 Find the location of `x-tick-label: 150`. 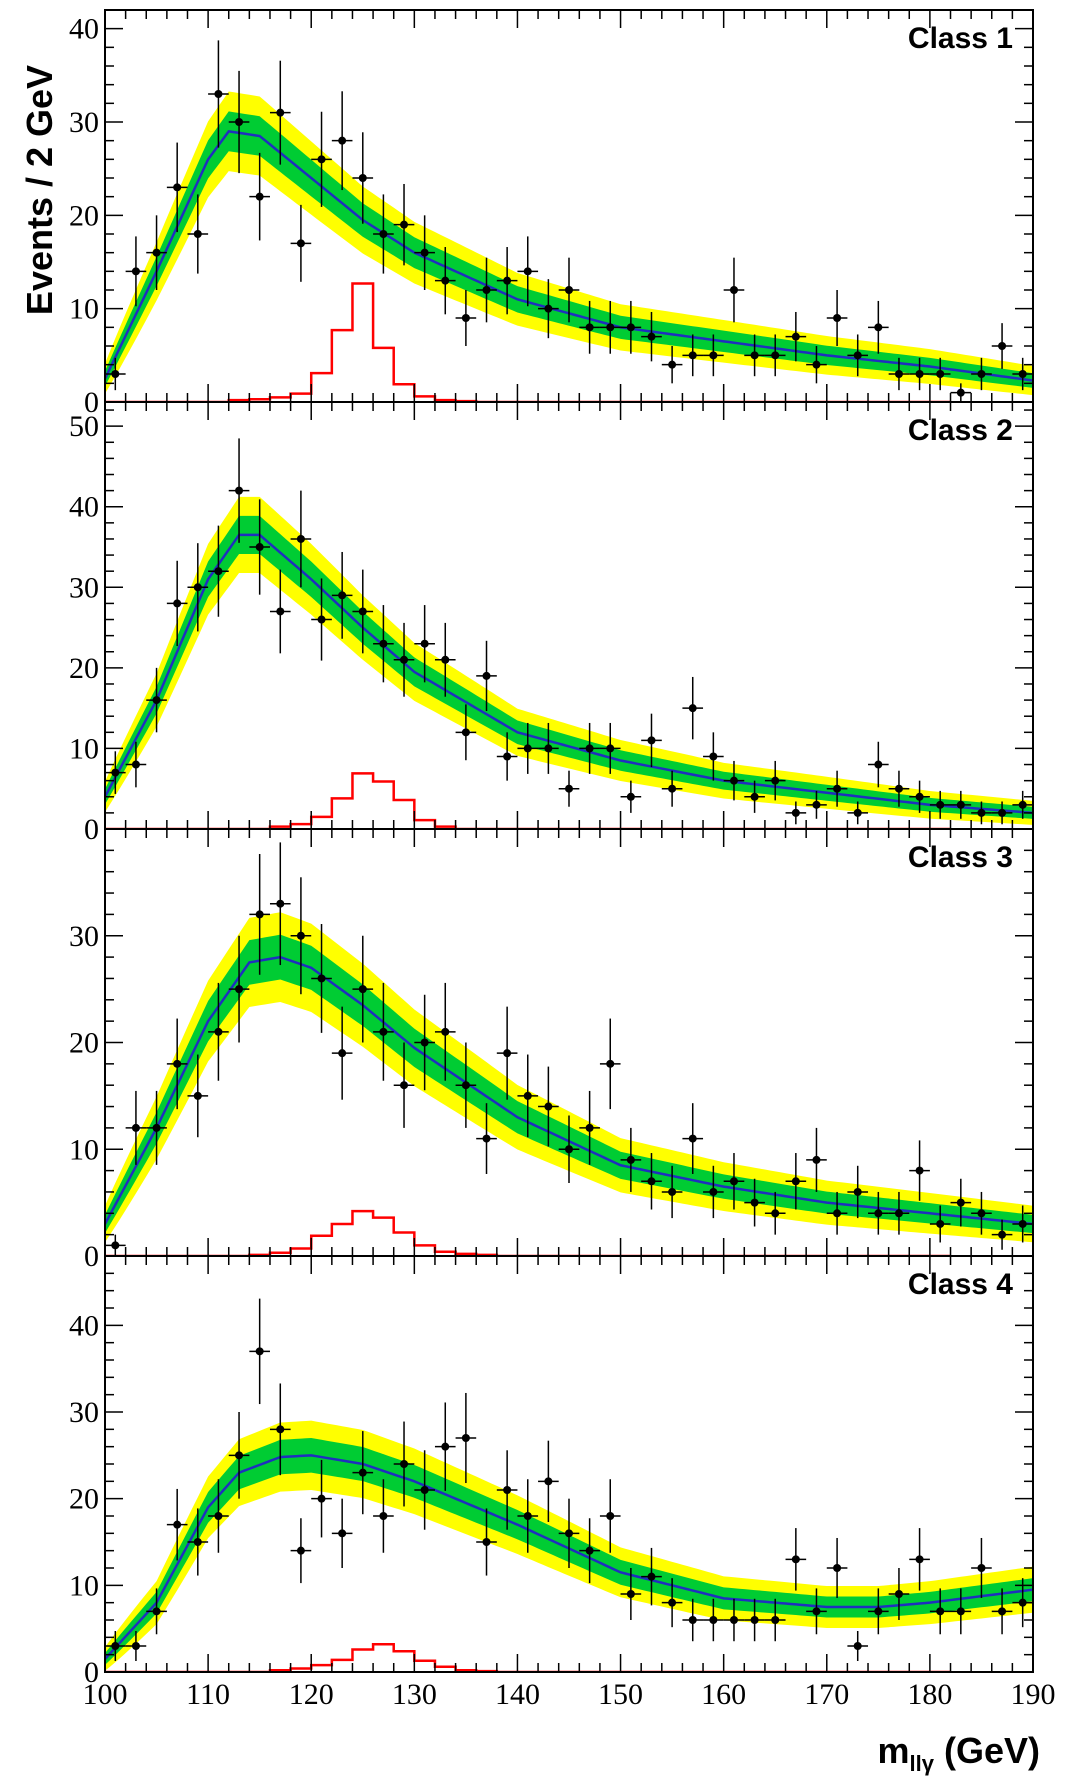

x-tick-label: 150 is located at coordinates (620, 1694).